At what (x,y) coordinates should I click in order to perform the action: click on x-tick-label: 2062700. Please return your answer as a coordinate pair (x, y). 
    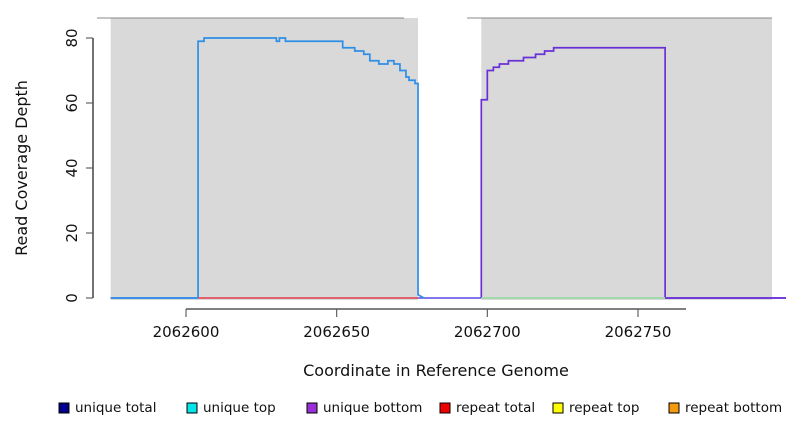
    Looking at the image, I should click on (487, 332).